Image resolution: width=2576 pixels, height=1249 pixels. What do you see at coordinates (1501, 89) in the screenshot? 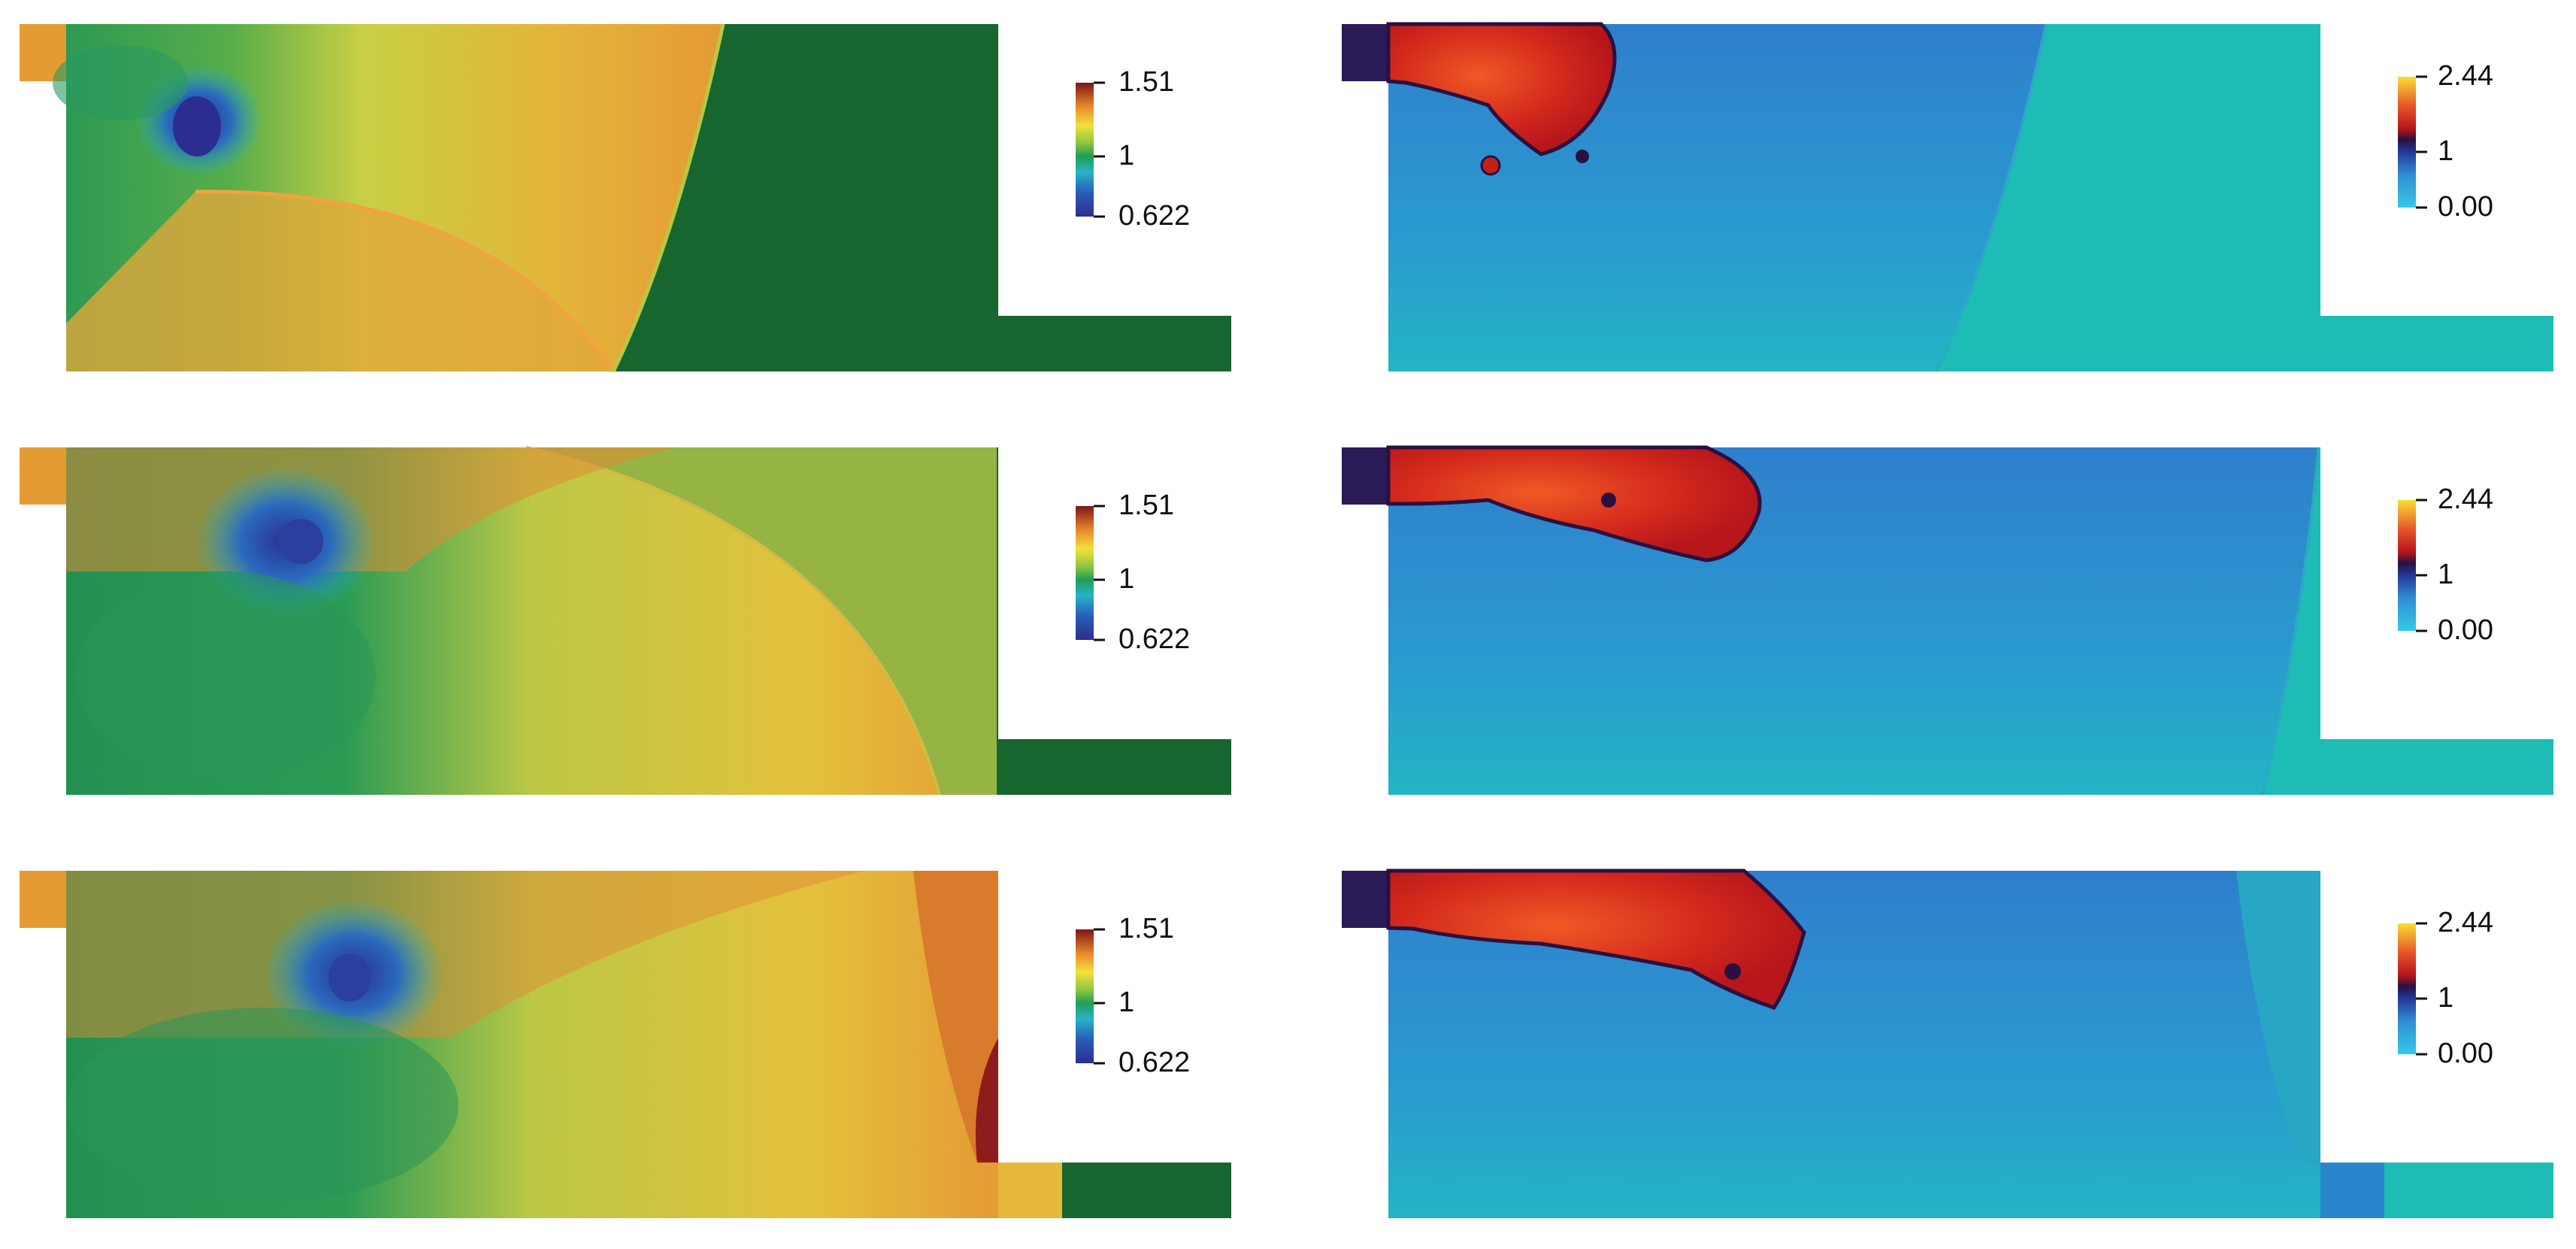
I see `hot-gas-region` at bounding box center [1501, 89].